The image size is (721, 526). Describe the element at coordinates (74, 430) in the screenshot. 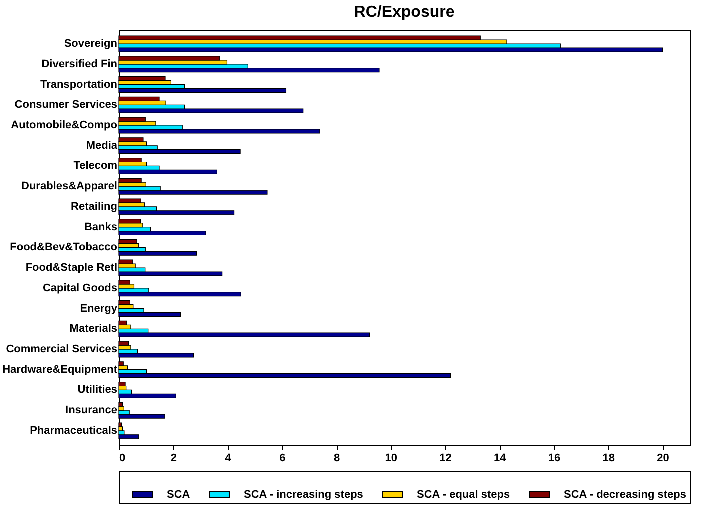

I see `y-tick-label: Pharmaceuticals` at that location.